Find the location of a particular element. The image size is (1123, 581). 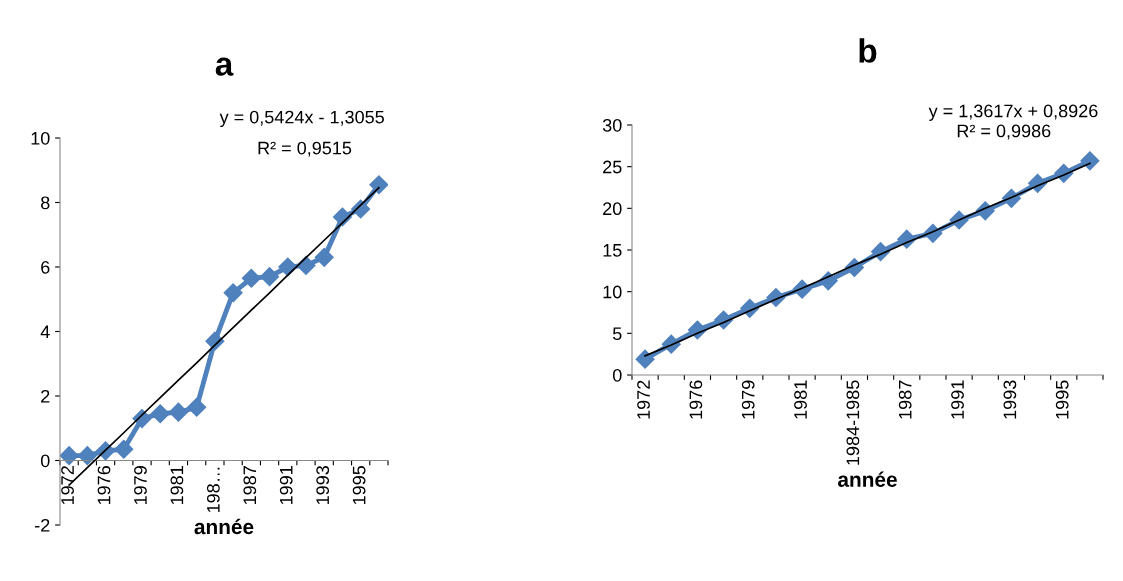

y-tick-label: 4 is located at coordinates (45, 332).